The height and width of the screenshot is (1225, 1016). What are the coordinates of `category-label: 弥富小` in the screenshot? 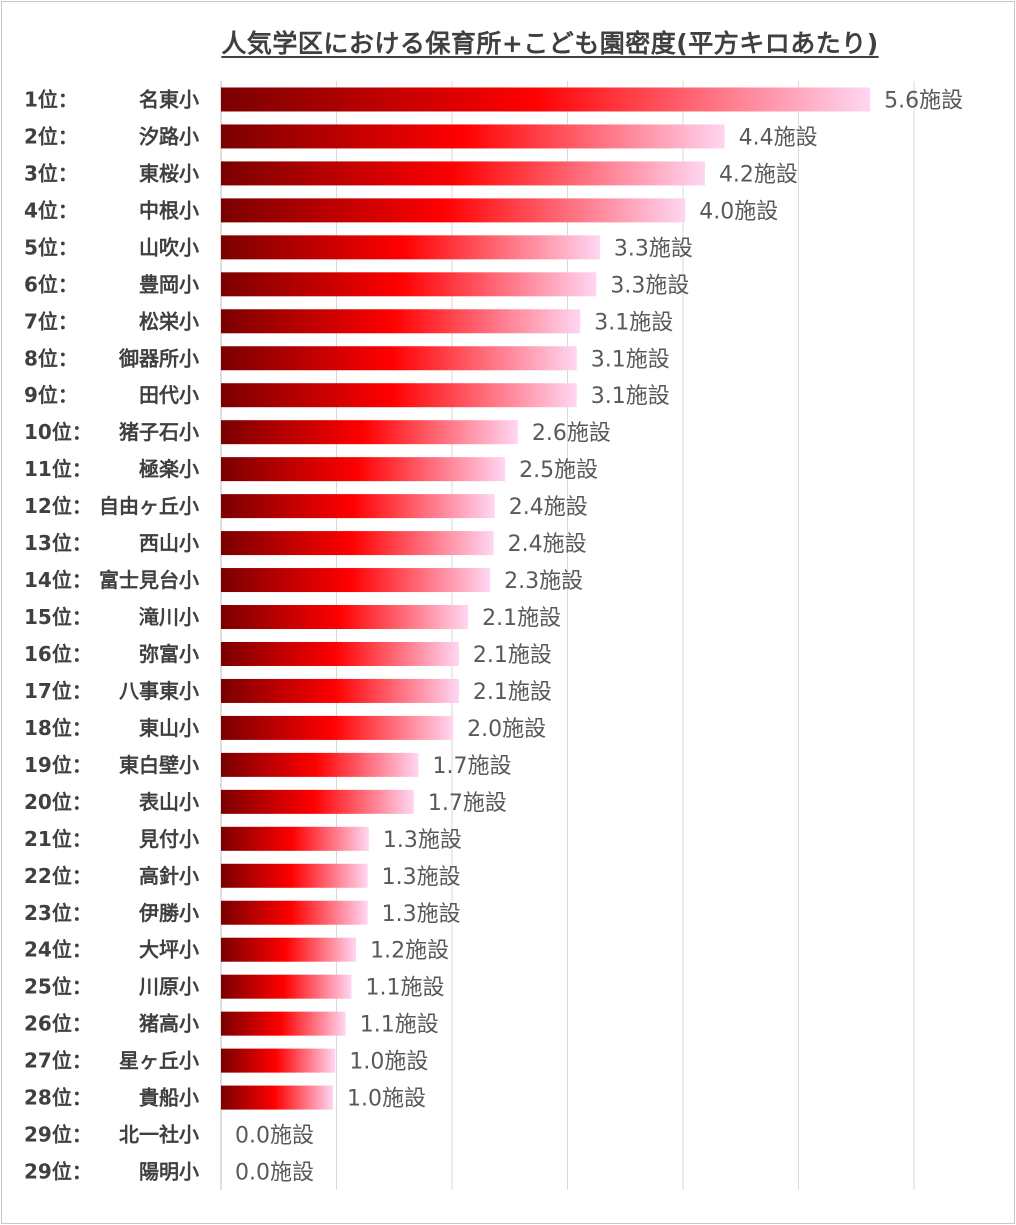 It's located at (169, 654).